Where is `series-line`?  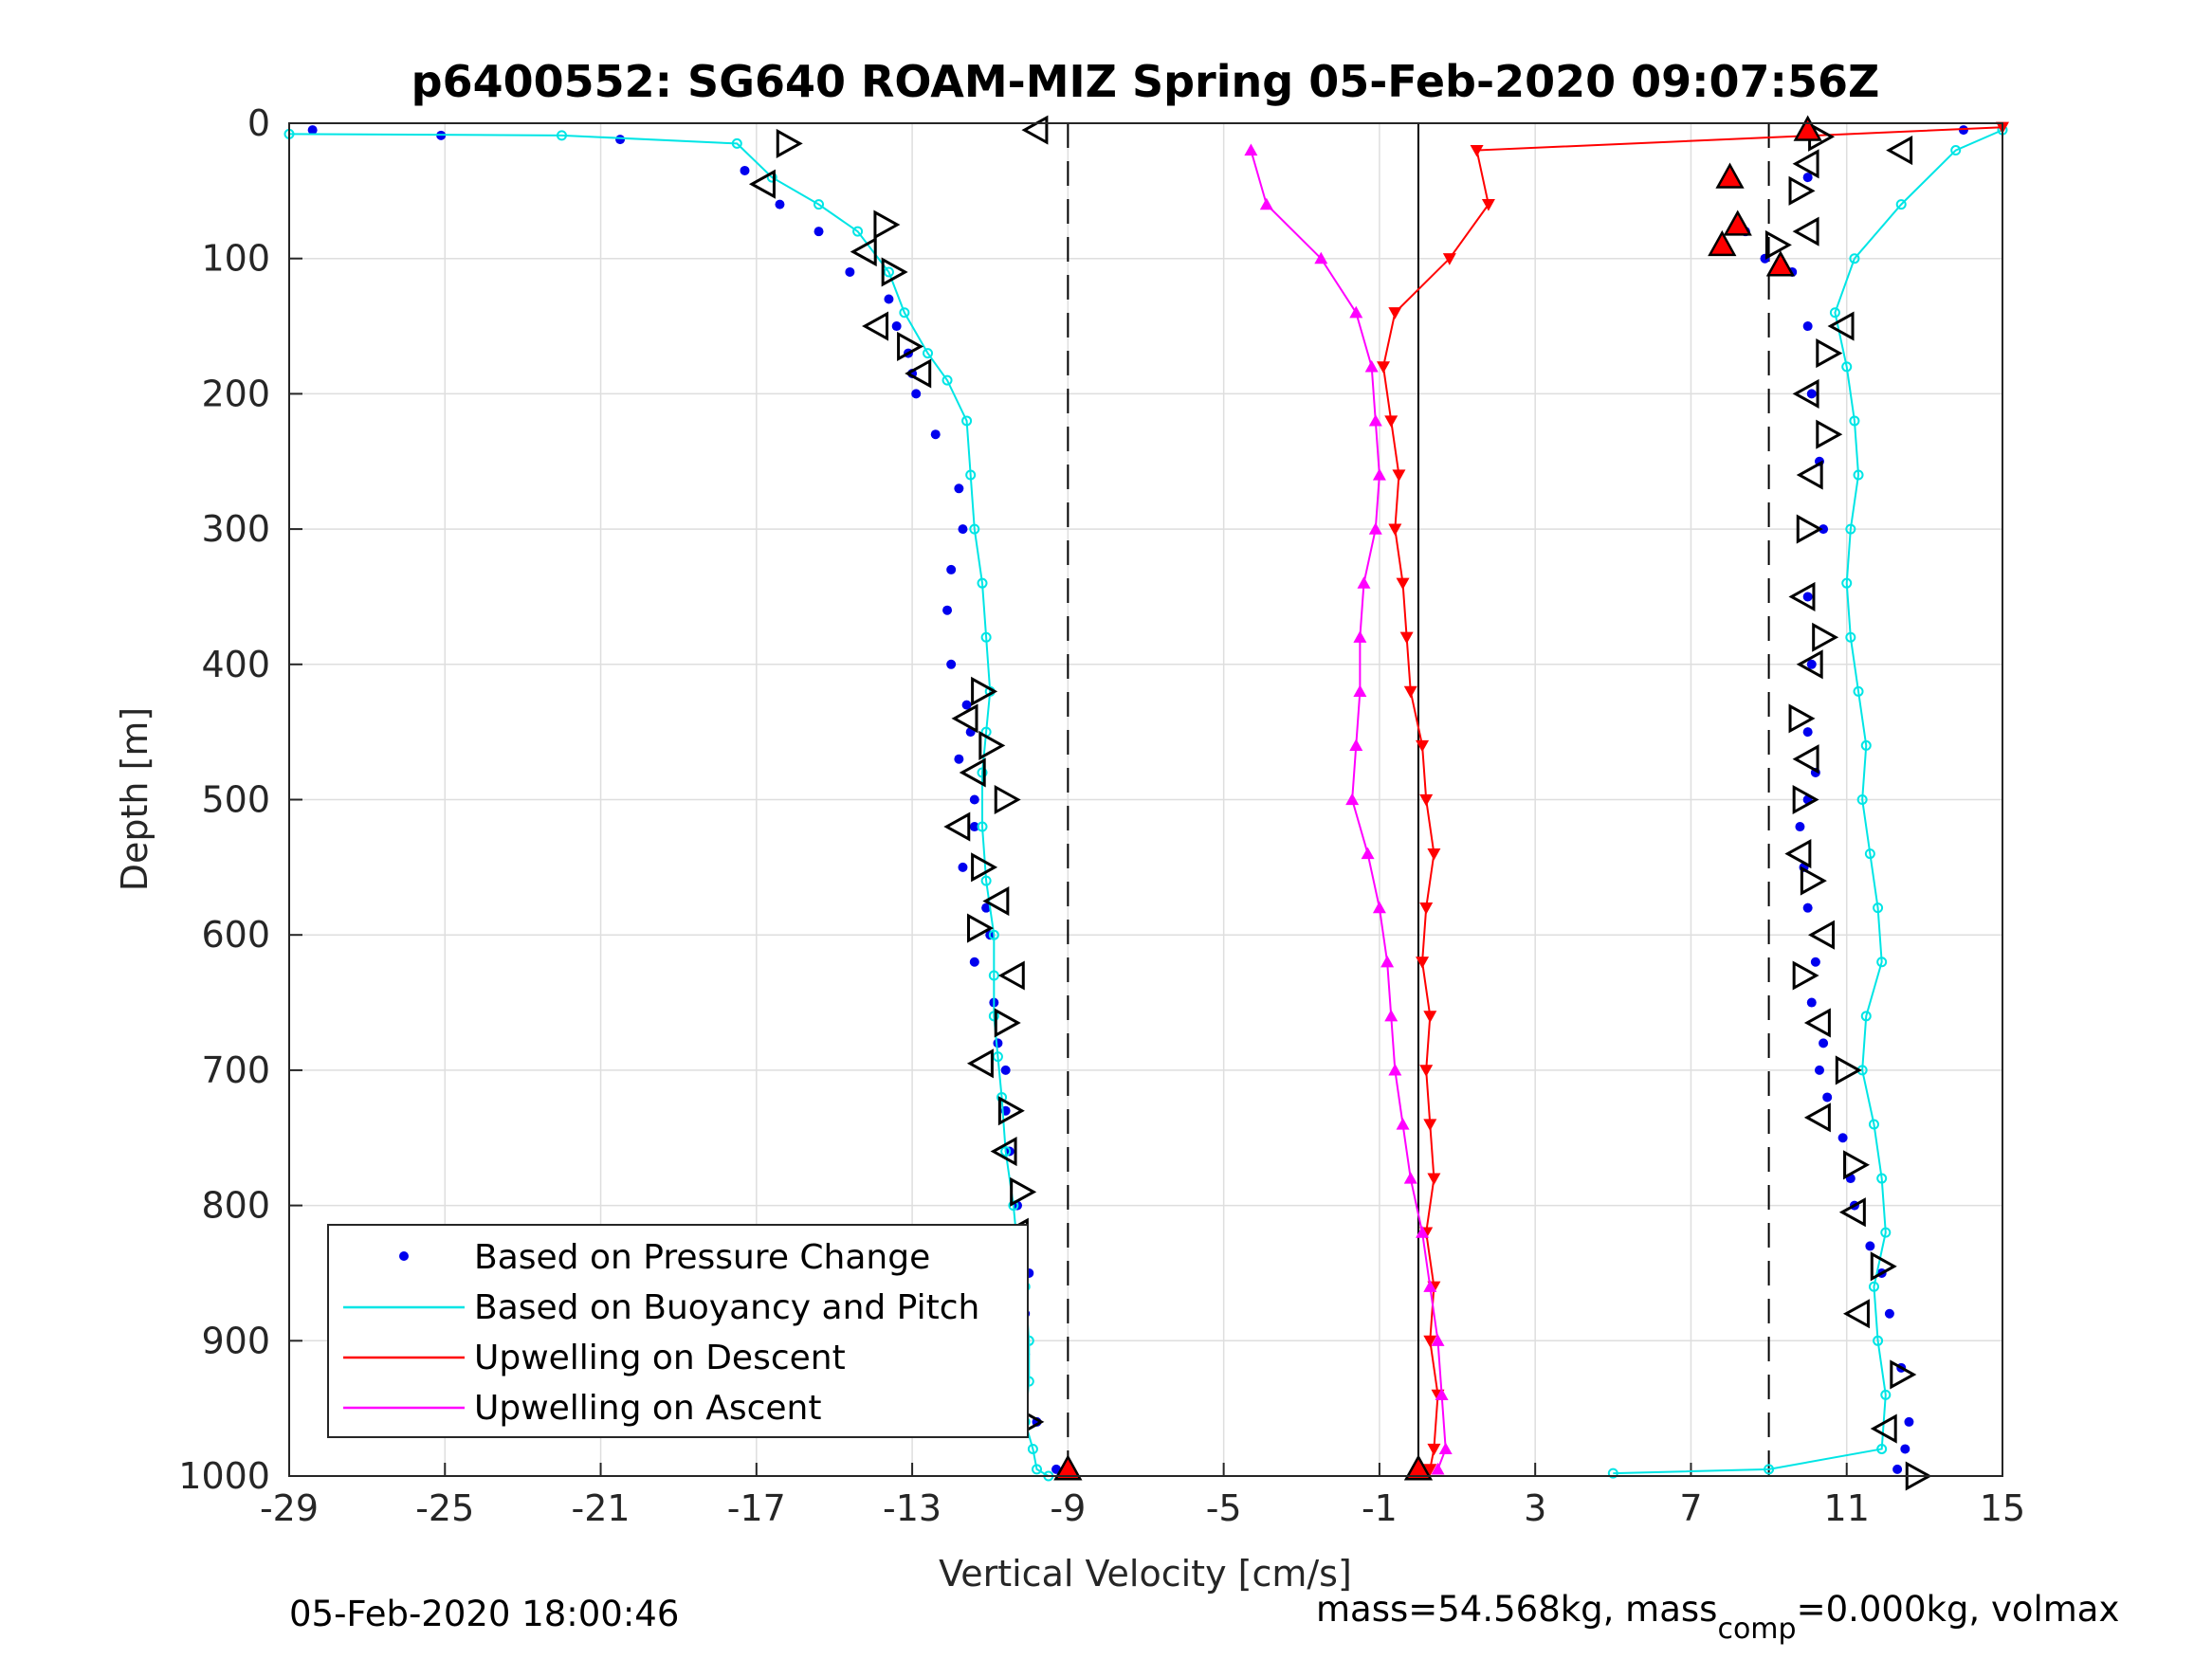 series-line is located at coordinates (1348, 810).